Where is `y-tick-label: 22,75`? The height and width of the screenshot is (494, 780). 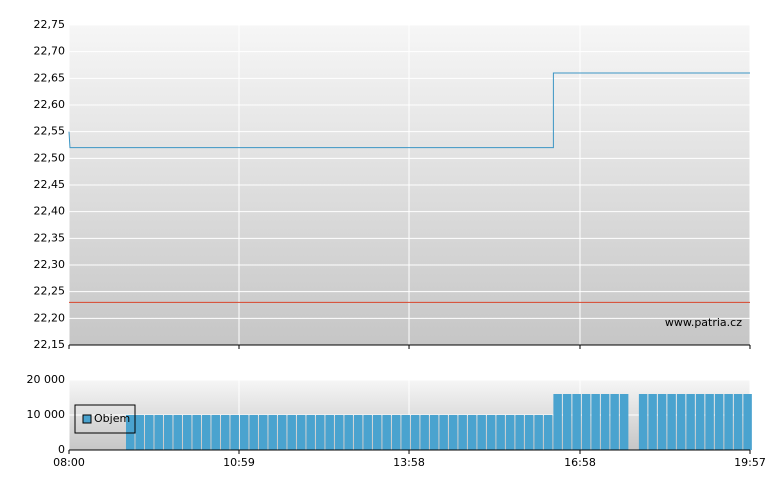 y-tick-label: 22,75 is located at coordinates (50, 24).